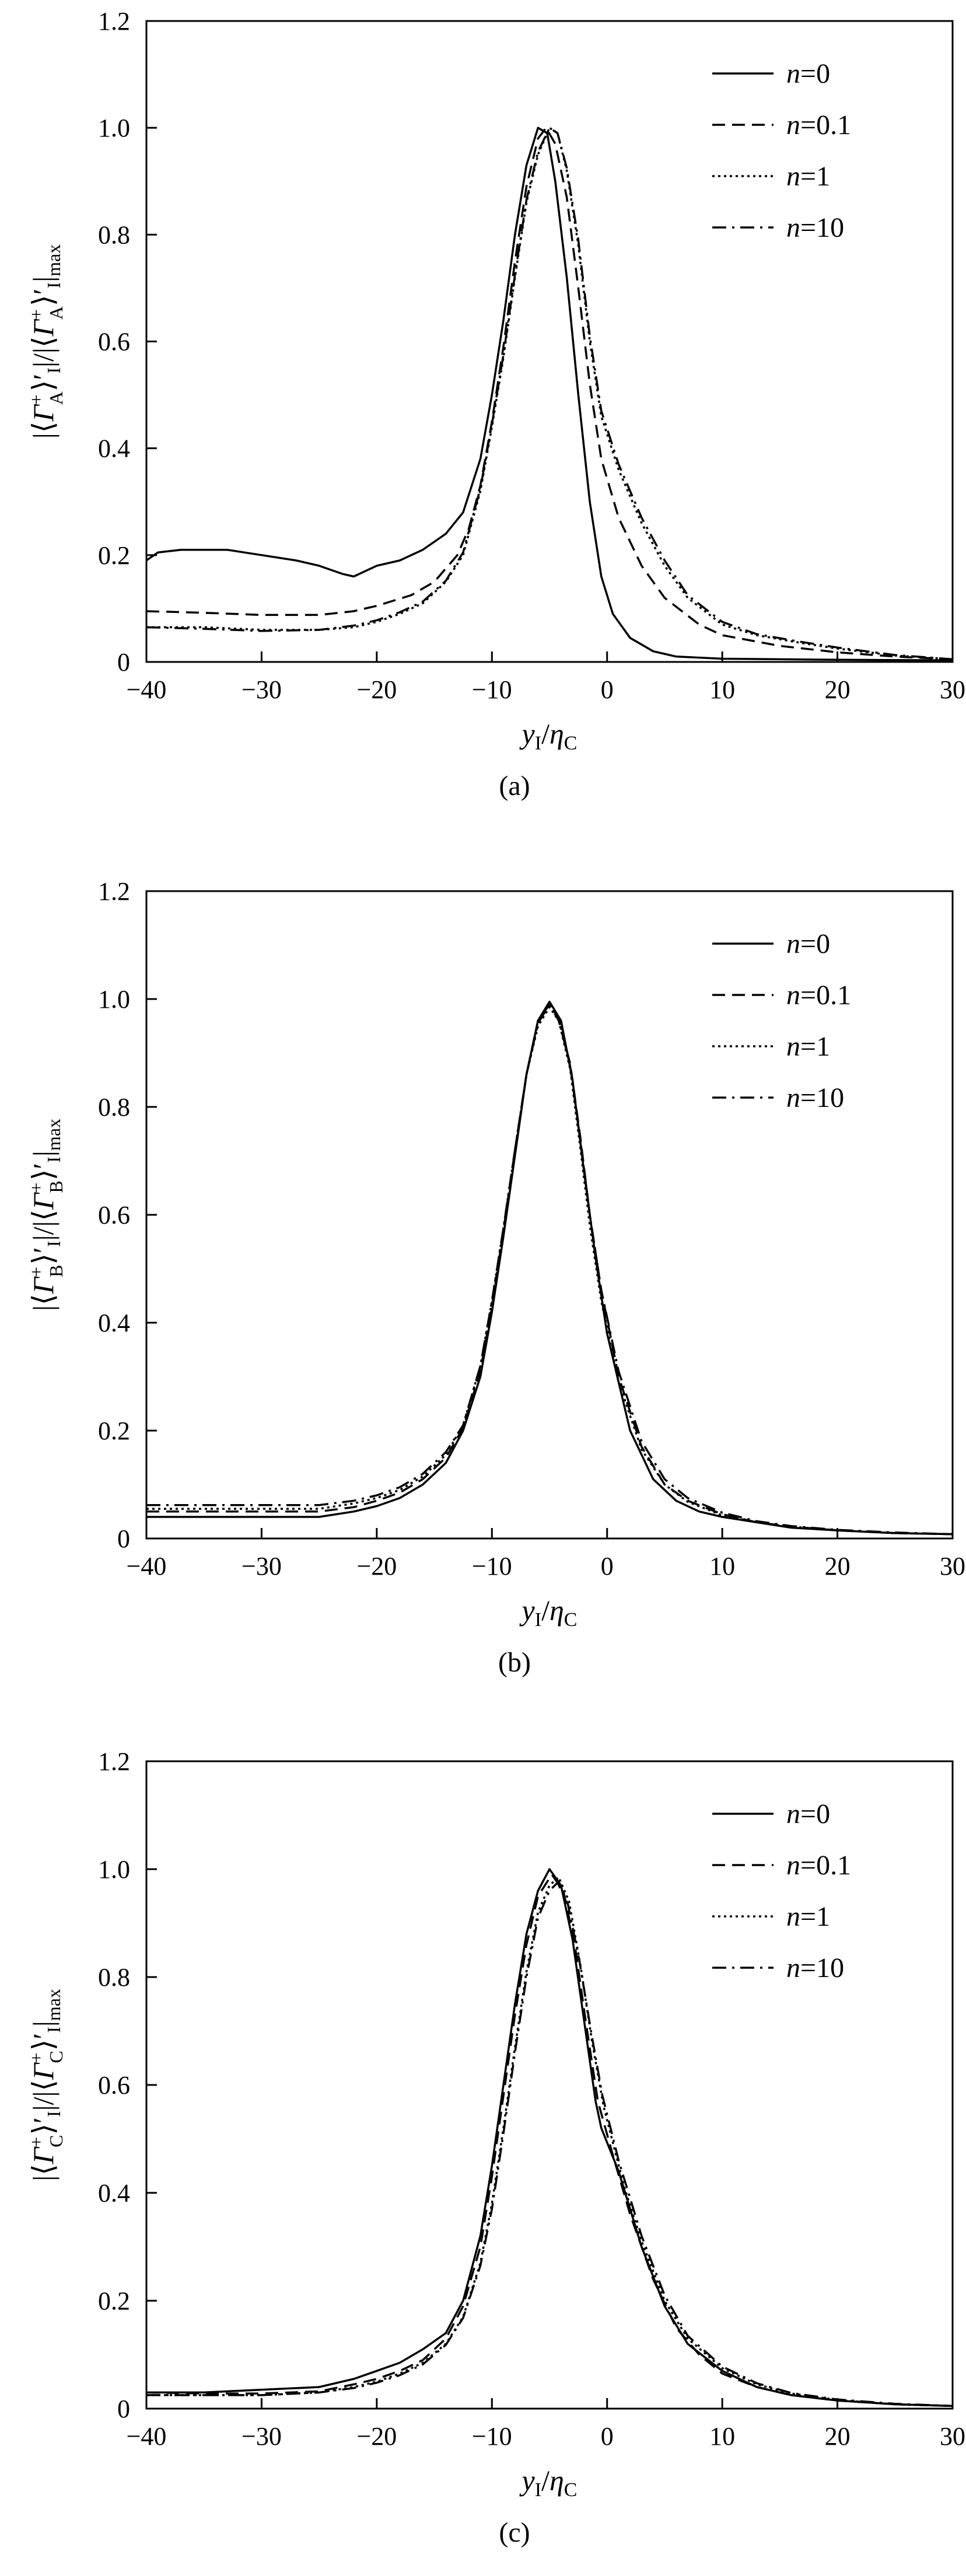 The image size is (966, 2576). I want to click on panel-caption: (b), so click(514, 1662).